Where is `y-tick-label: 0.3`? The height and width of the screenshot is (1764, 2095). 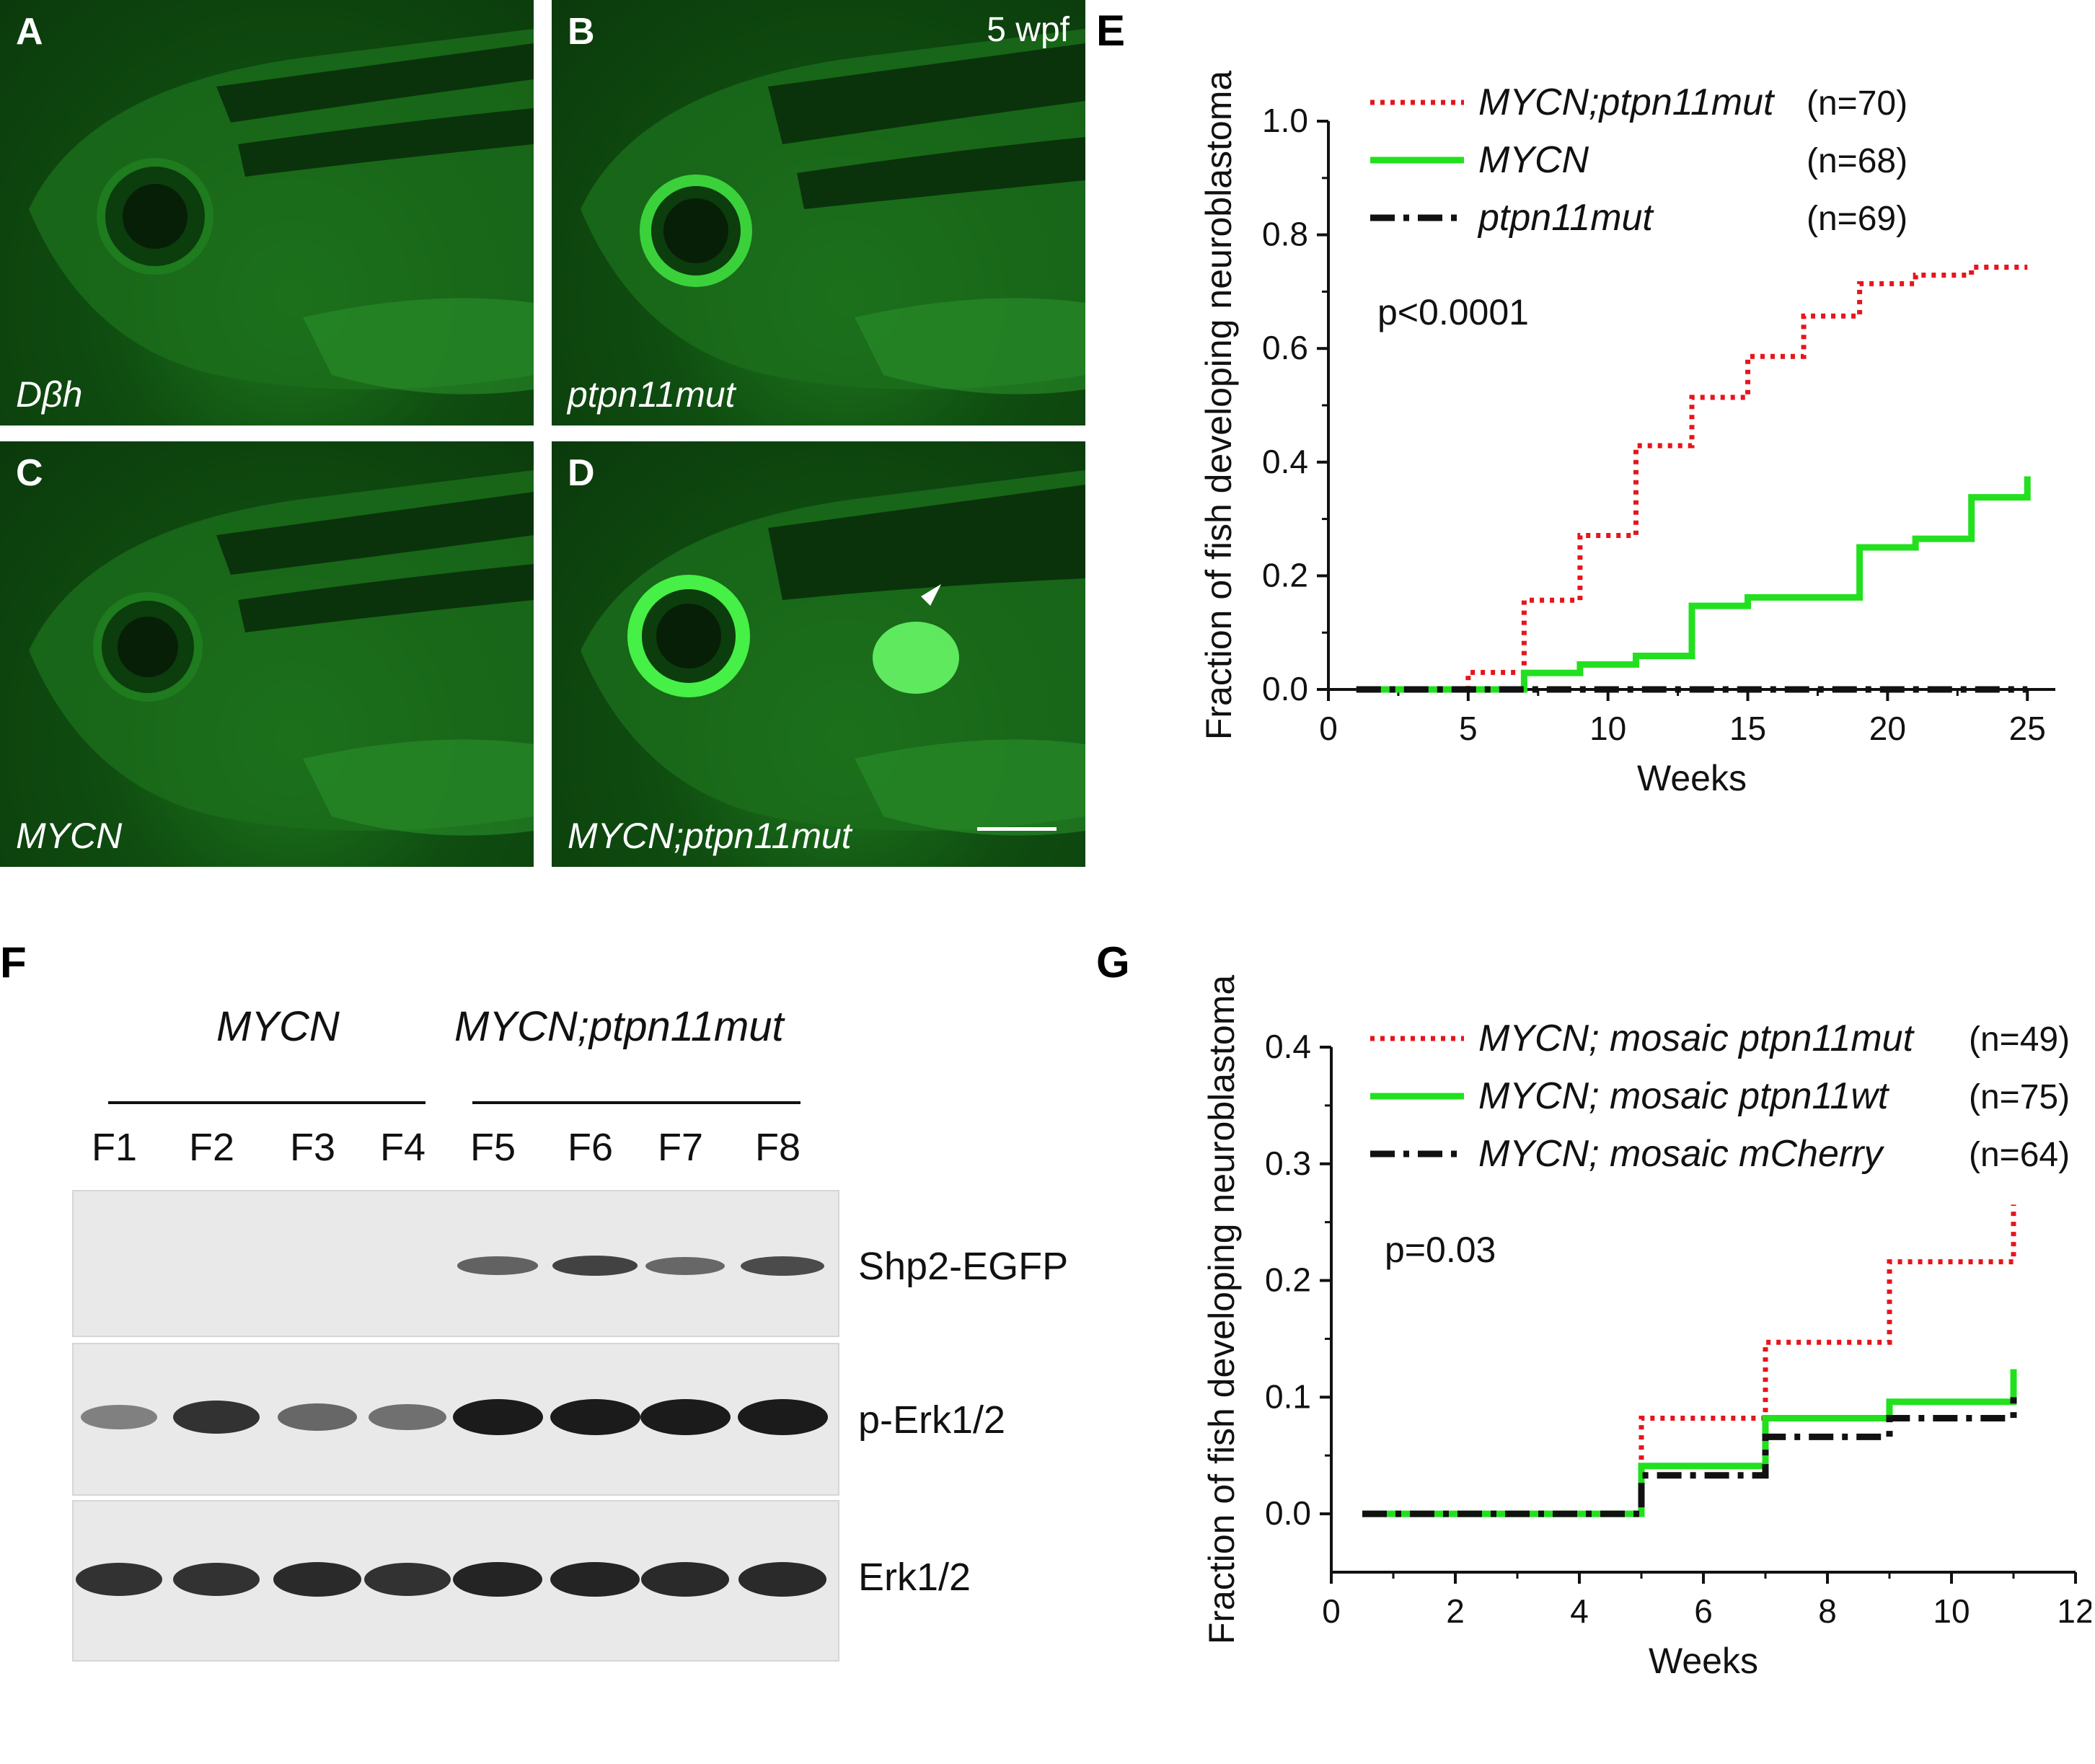
y-tick-label: 0.3 is located at coordinates (1288, 1163).